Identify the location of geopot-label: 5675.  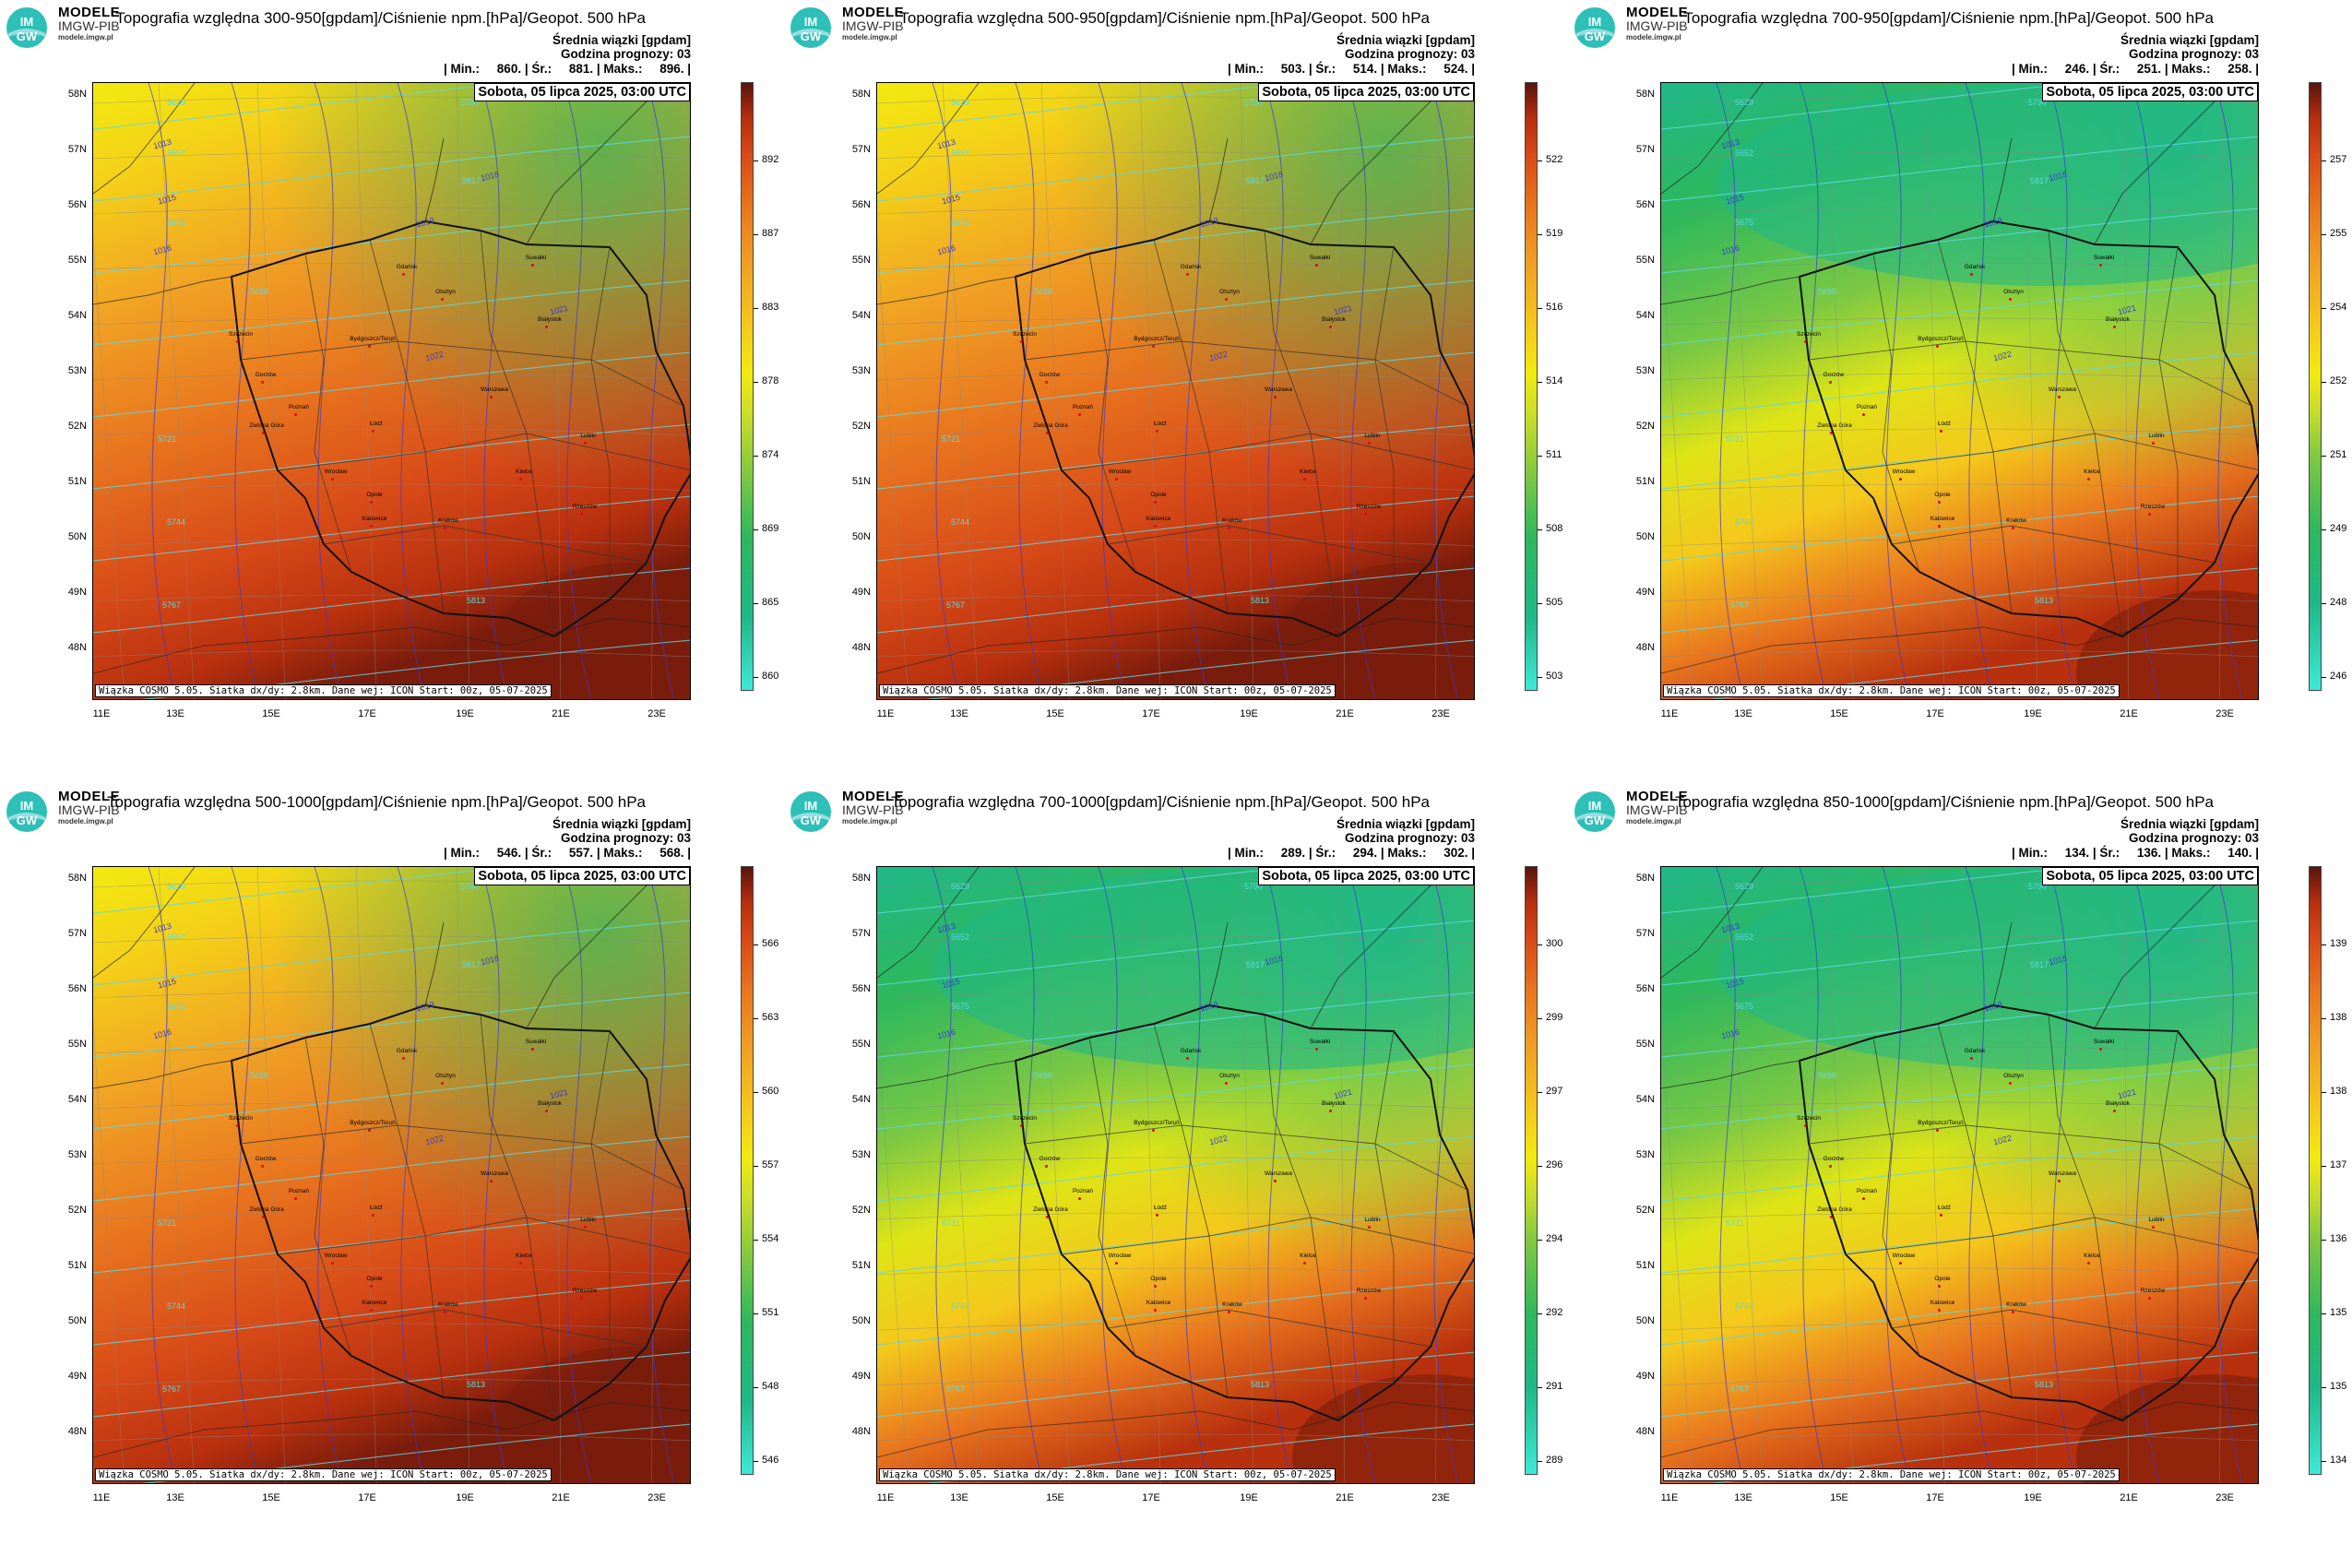
(1744, 1006).